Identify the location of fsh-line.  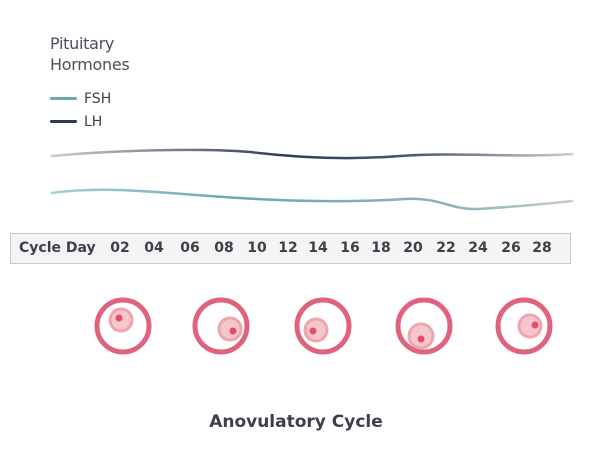
(312, 199).